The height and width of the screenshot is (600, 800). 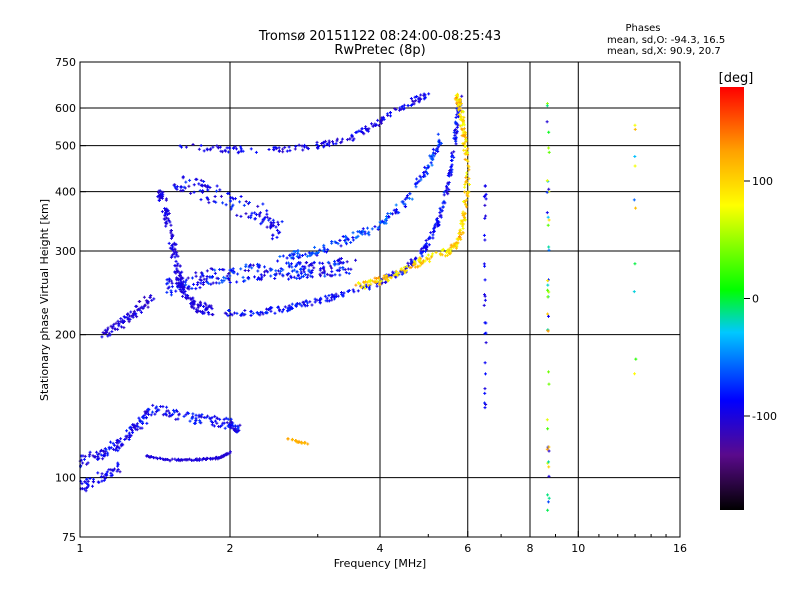 I want to click on x-tick-label: 8, so click(x=530, y=548).